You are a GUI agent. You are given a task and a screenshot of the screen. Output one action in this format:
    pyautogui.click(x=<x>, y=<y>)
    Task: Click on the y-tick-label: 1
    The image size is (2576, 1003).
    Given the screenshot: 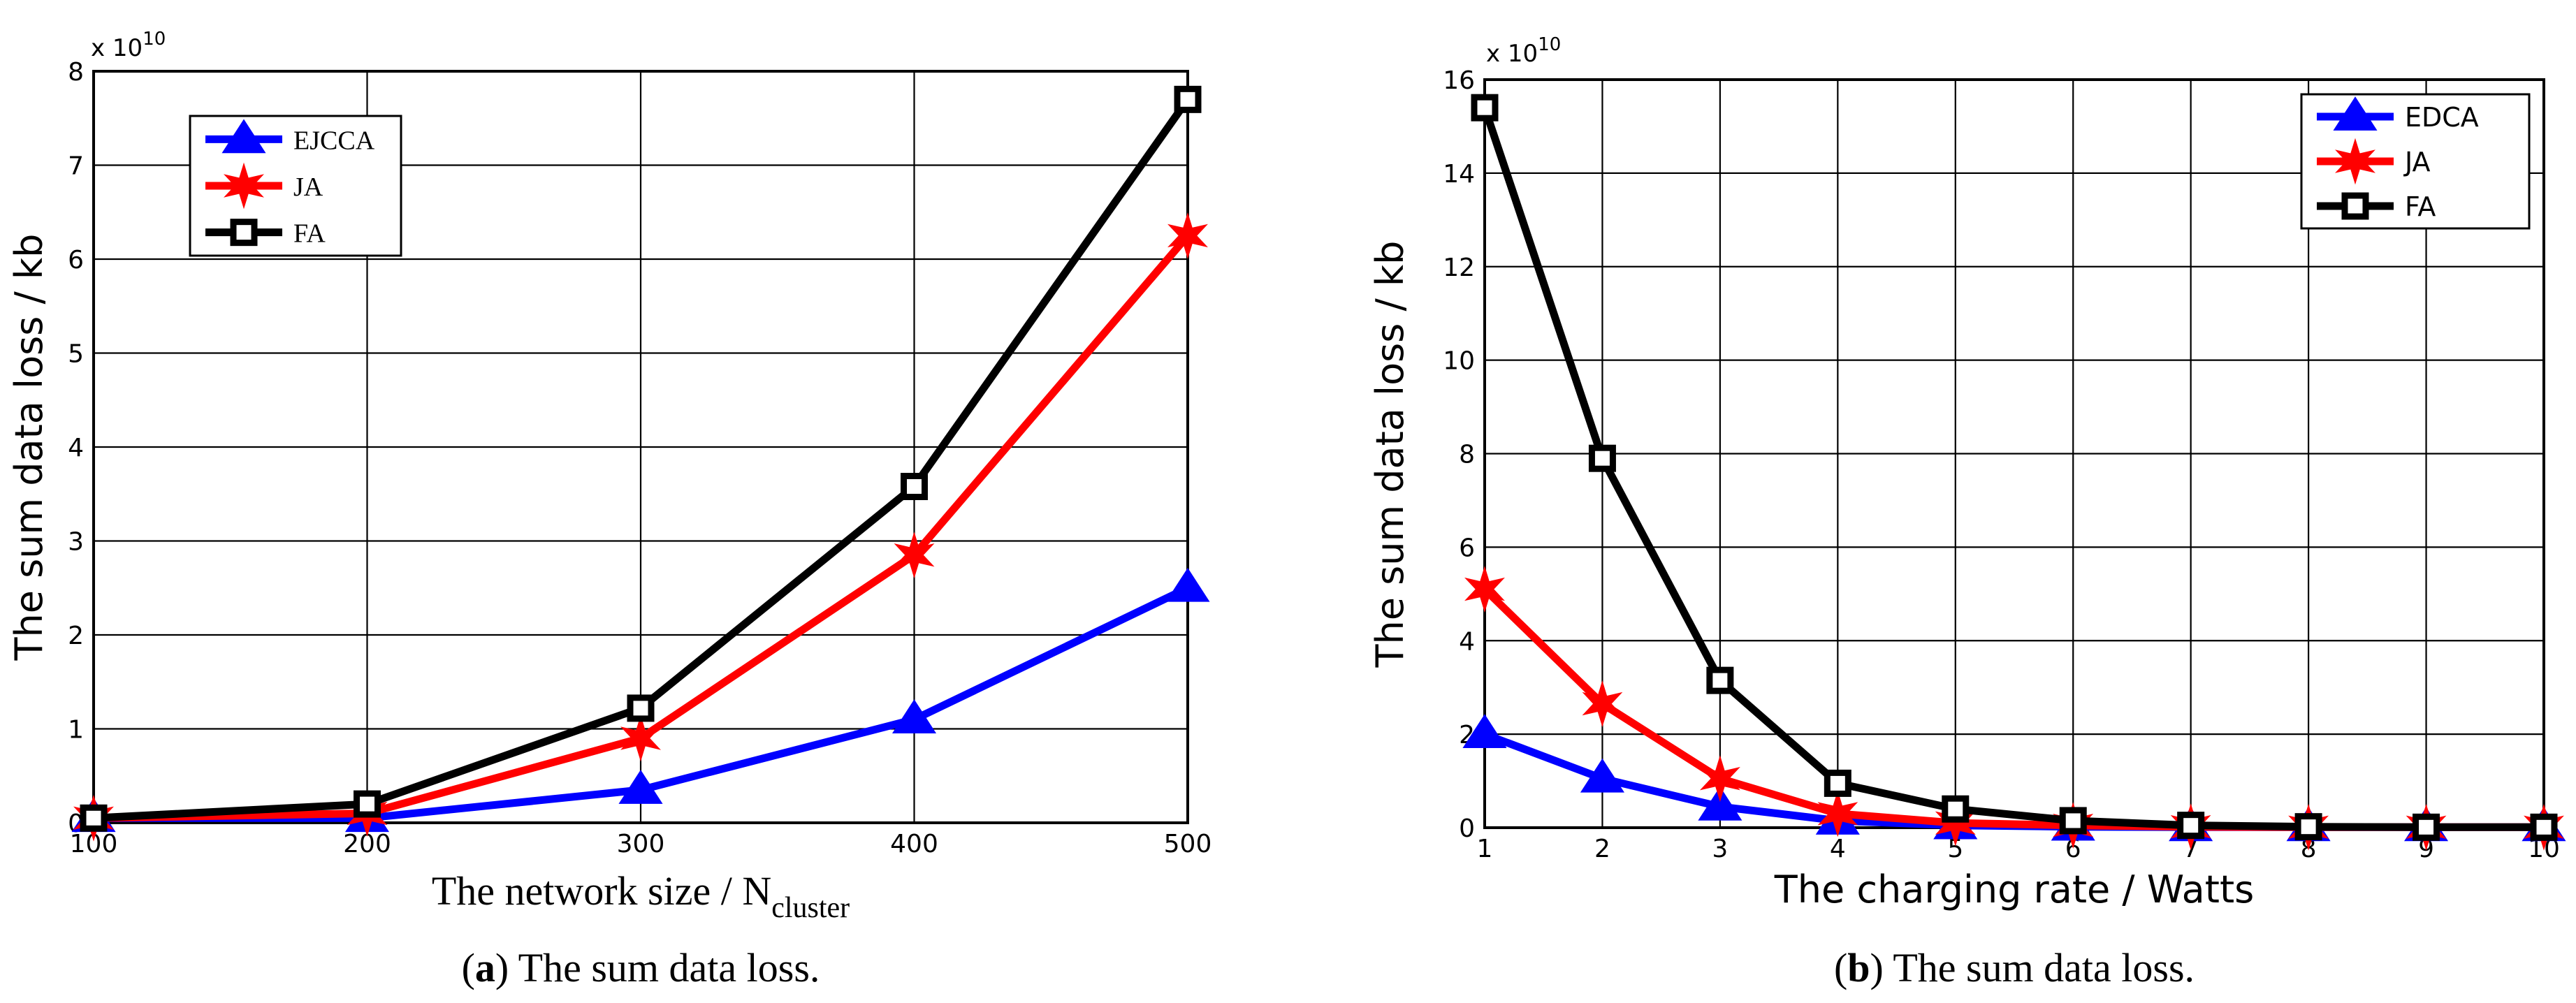 What is the action you would take?
    pyautogui.click(x=76, y=730)
    